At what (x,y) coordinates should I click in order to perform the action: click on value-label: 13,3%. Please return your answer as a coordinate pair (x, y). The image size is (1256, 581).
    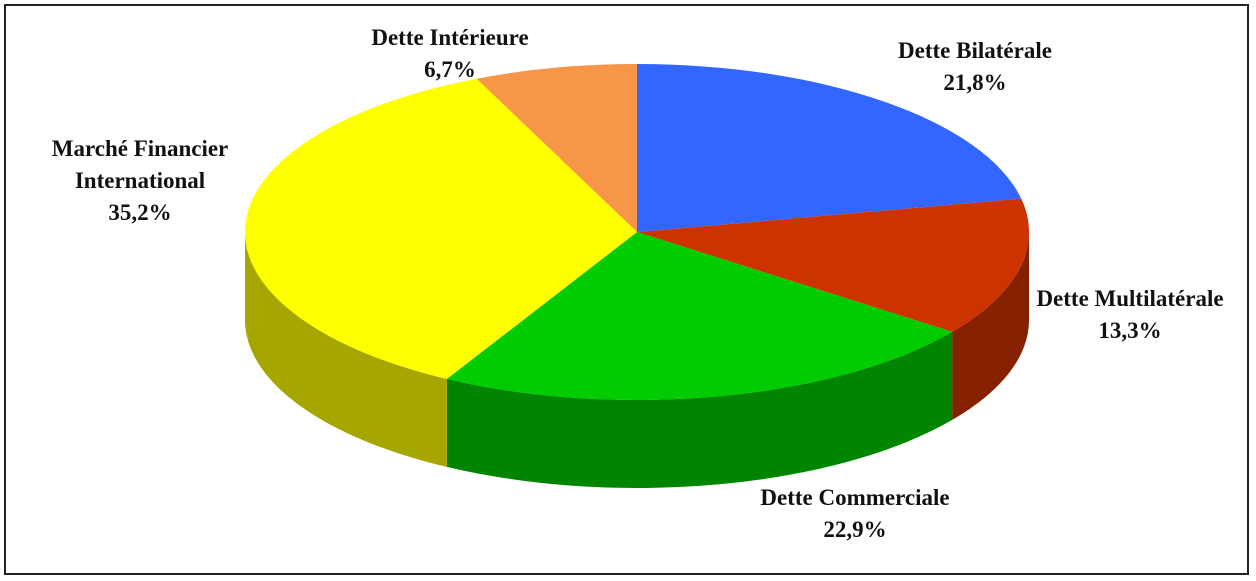
    Looking at the image, I should click on (1130, 330).